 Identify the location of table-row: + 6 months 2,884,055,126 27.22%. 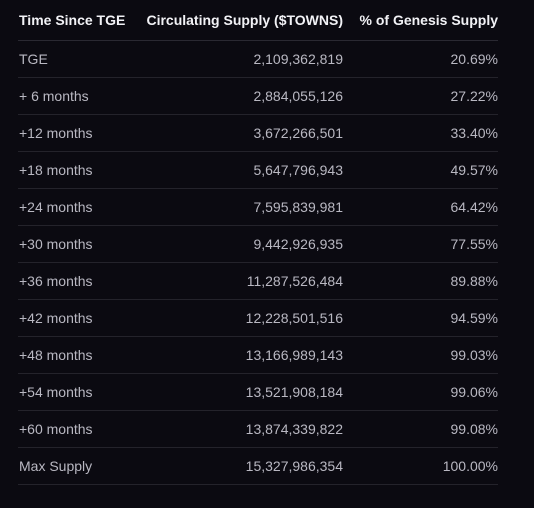
(258, 96).